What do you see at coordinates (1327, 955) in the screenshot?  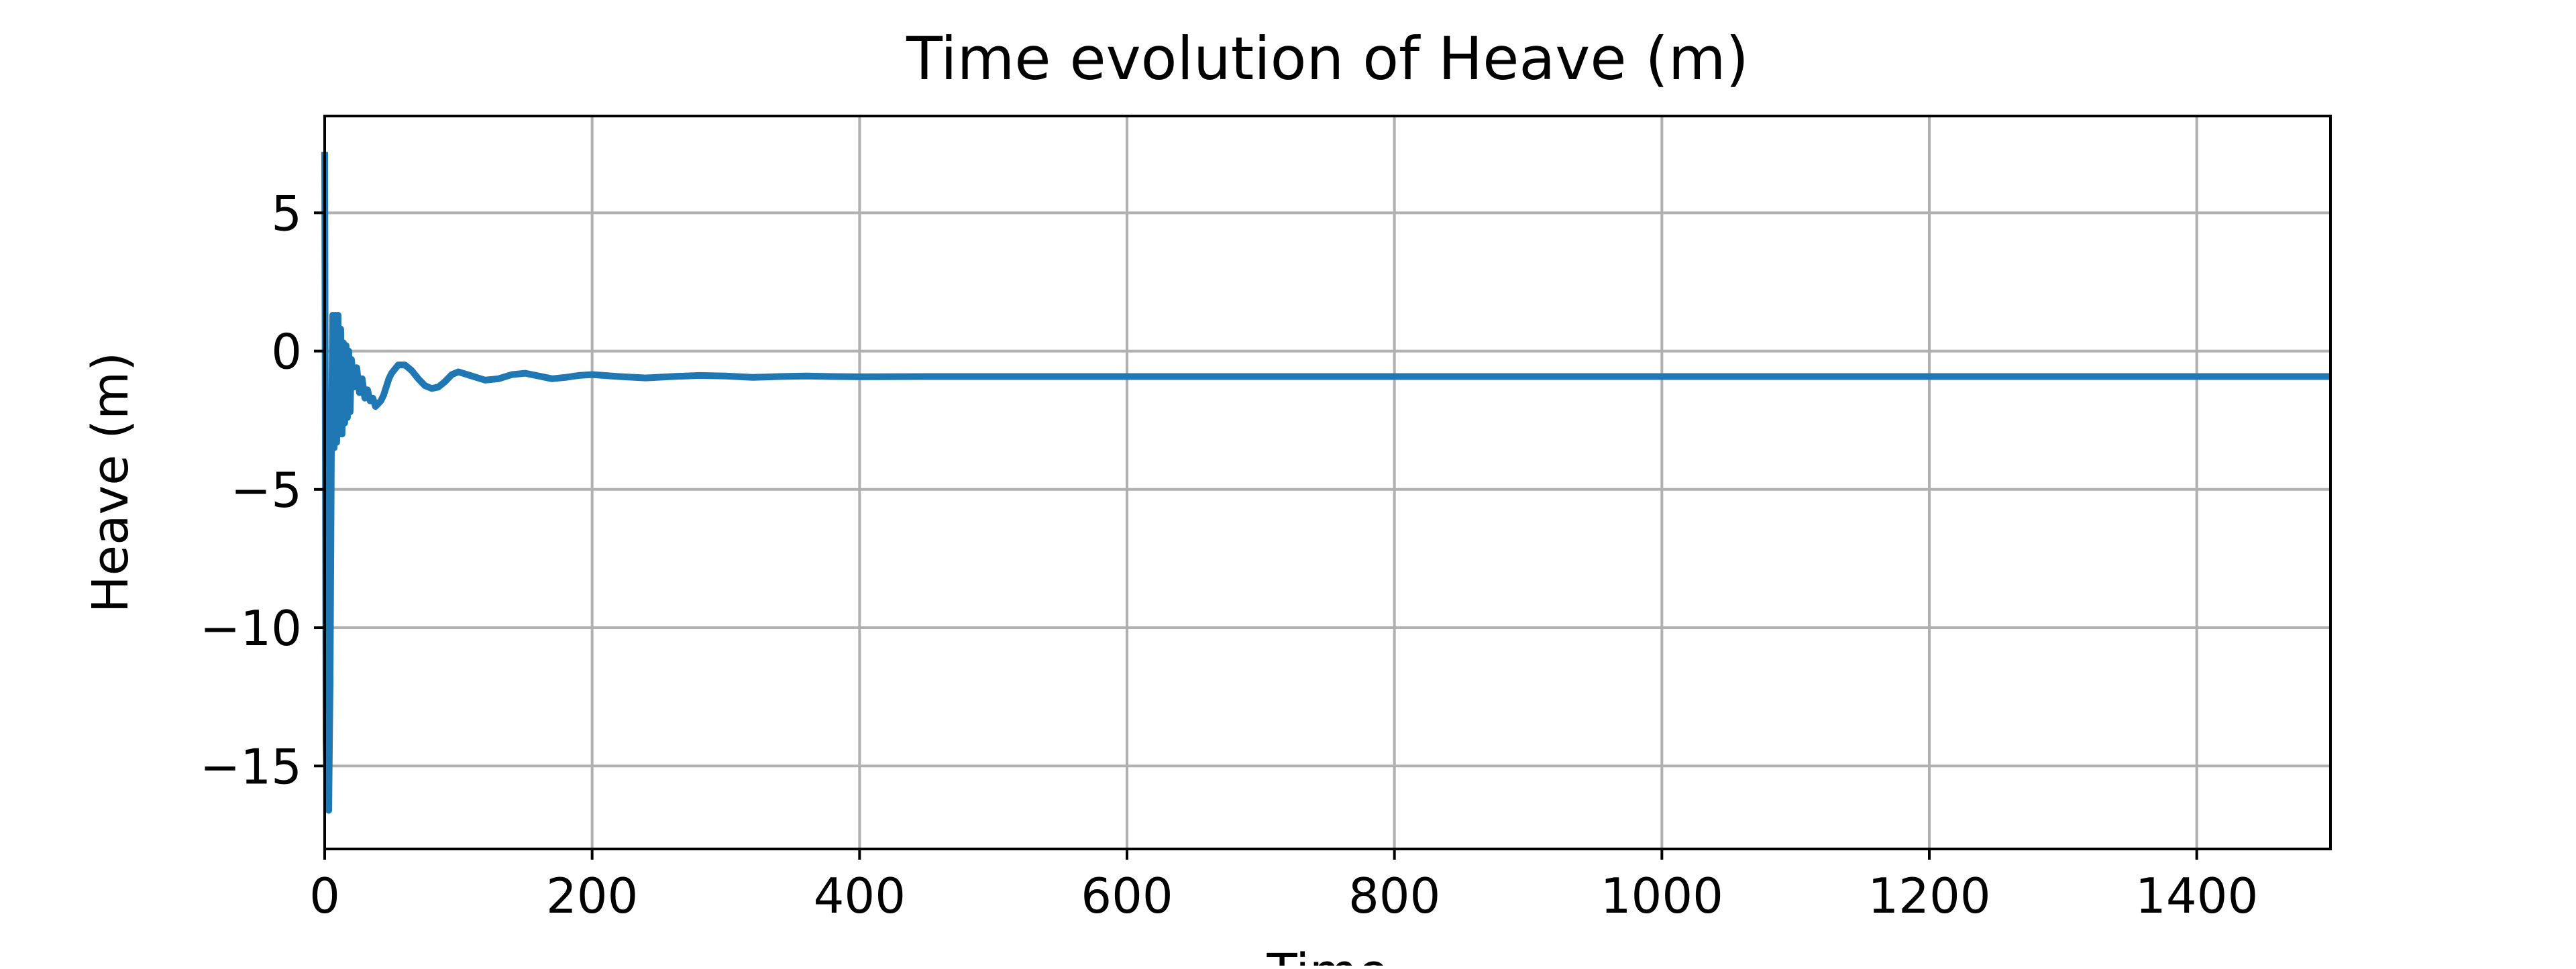 I see `x-axis-label: Time` at bounding box center [1327, 955].